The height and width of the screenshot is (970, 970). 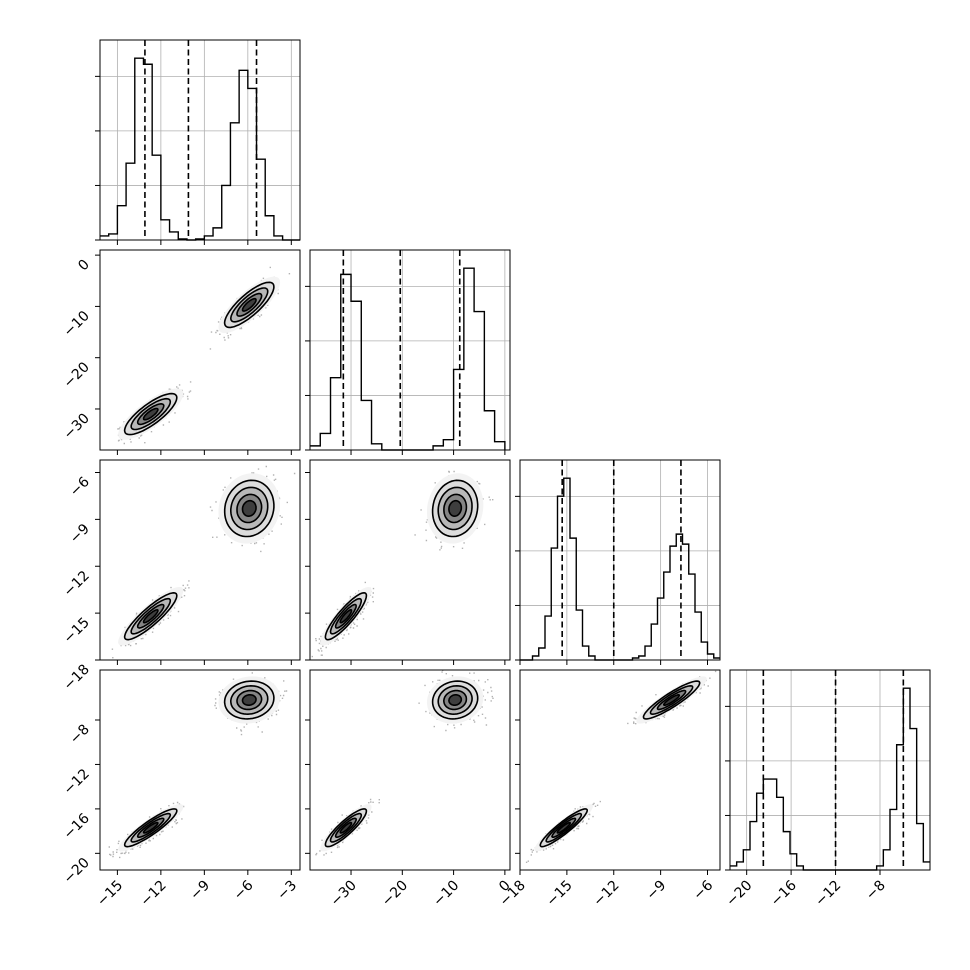 I want to click on x-tick-label-1-2: −10, so click(x=446, y=894).